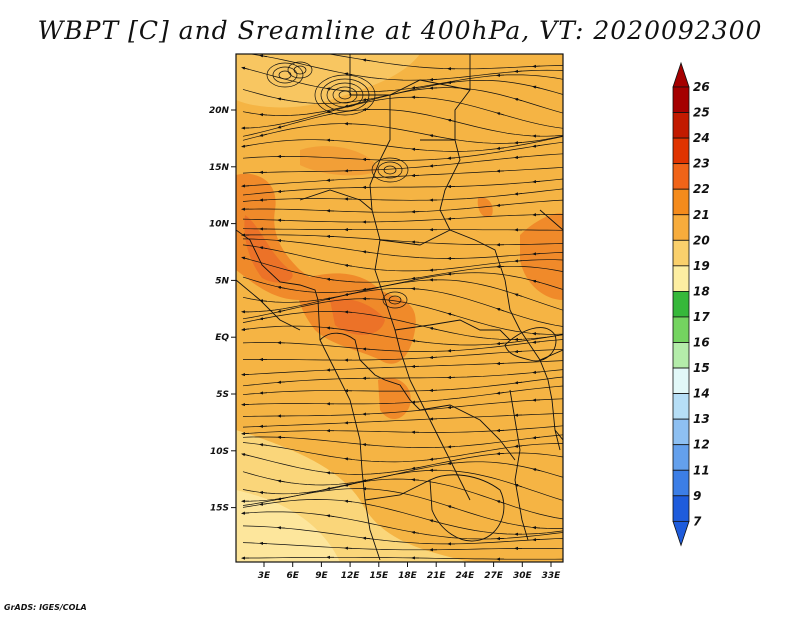  I want to click on colorbar-label: 7, so click(697, 521).